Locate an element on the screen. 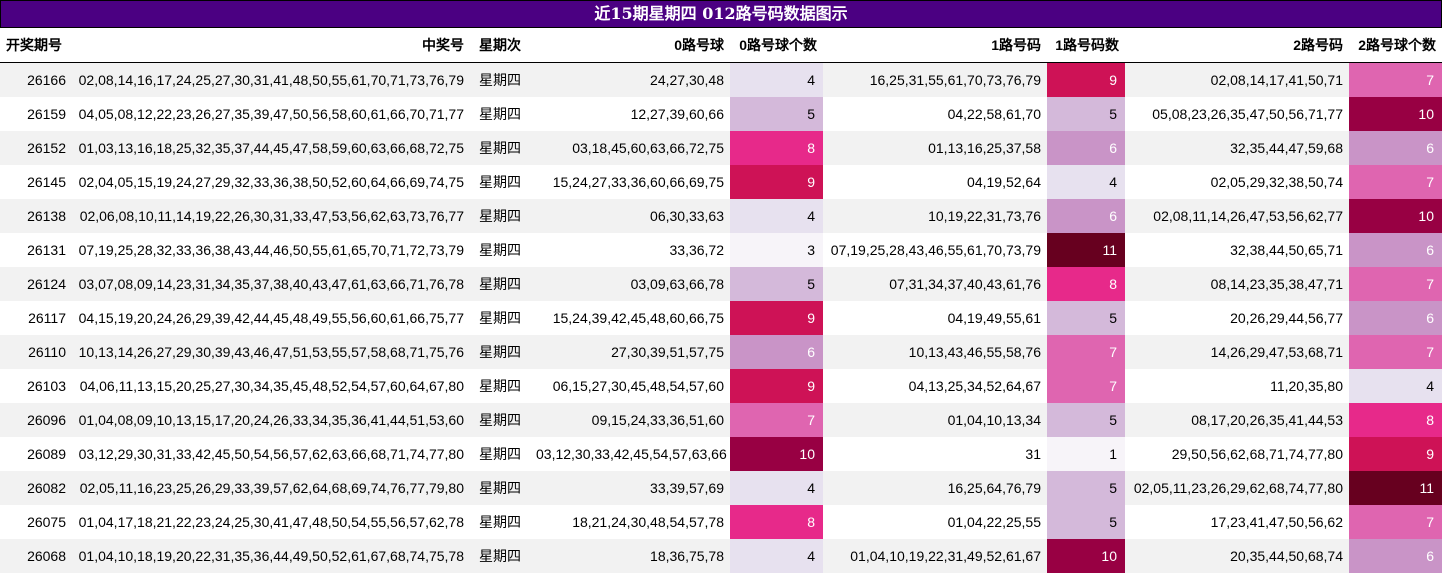 This screenshot has height=574, width=1442. cell-route1-count: 4 is located at coordinates (1086, 182).